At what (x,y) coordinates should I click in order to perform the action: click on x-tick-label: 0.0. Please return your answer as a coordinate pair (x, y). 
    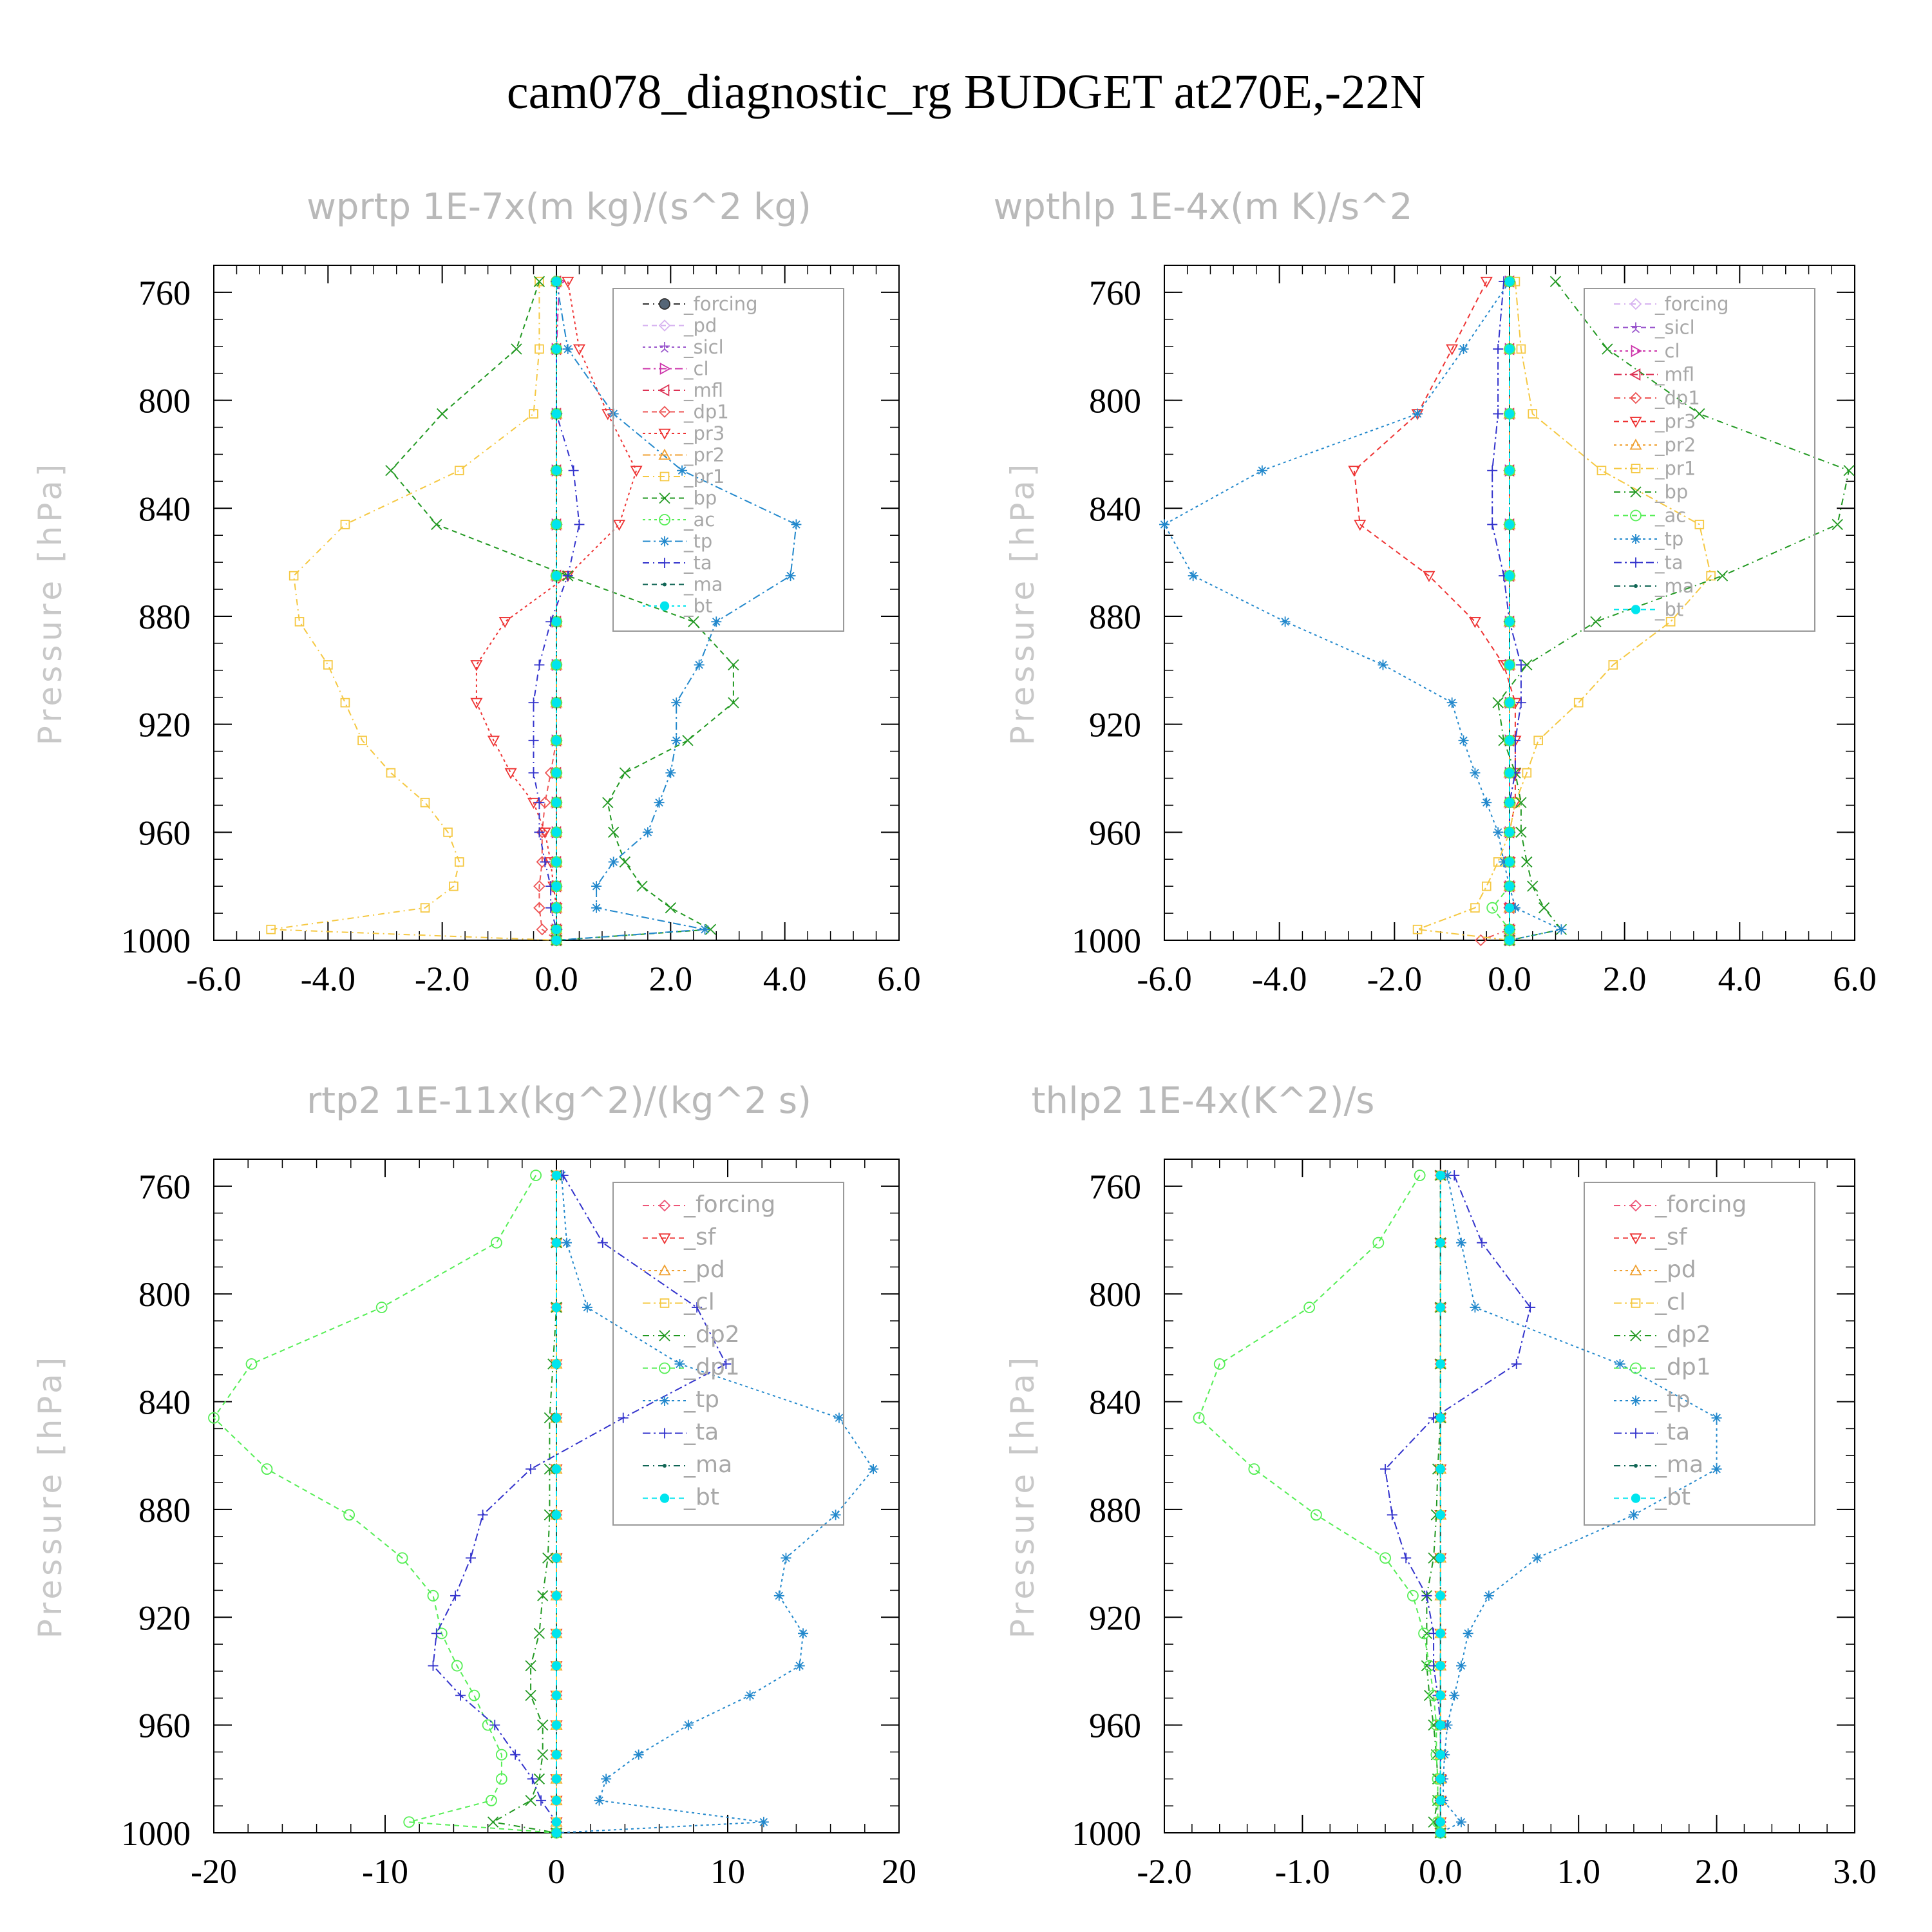
    Looking at the image, I should click on (556, 979).